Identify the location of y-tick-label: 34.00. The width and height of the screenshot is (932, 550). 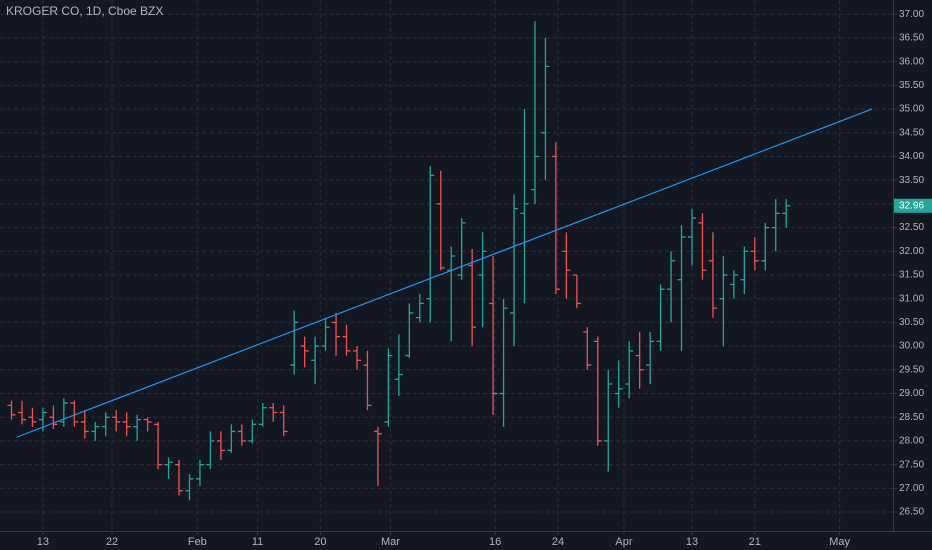
(911, 156).